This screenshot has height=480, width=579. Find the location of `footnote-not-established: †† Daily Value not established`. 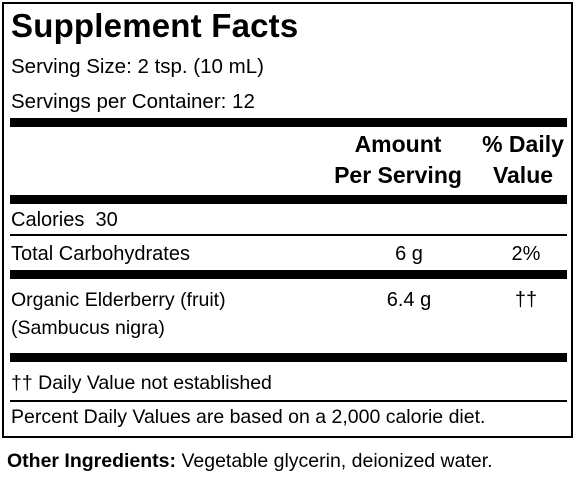

footnote-not-established: †† Daily Value not established is located at coordinates (141, 383).